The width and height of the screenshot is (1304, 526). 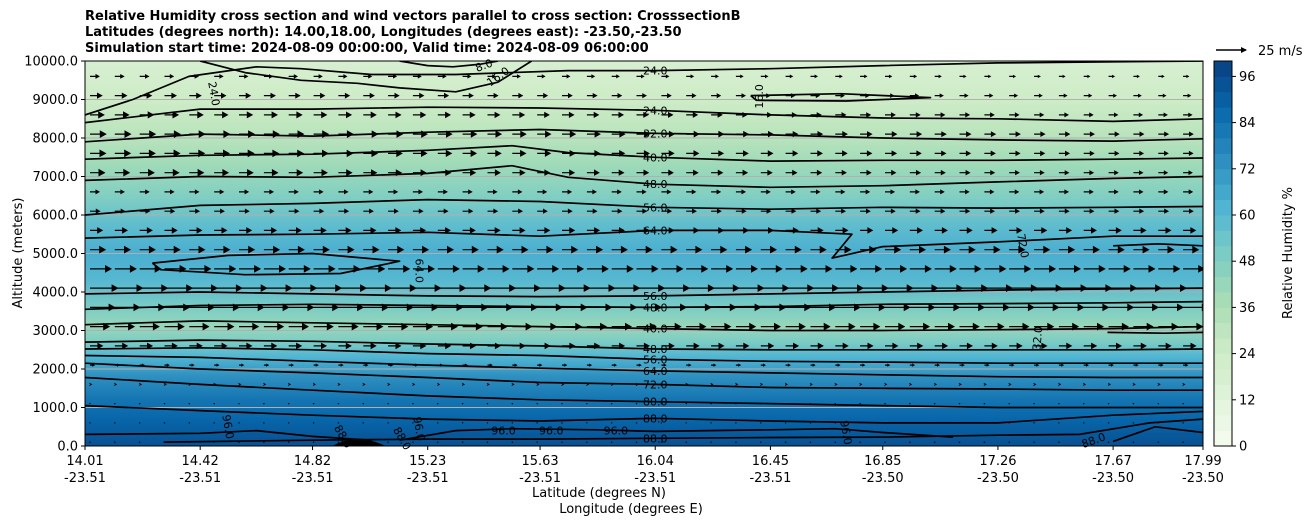 I want to click on contour-label: 88.0, so click(x=655, y=418).